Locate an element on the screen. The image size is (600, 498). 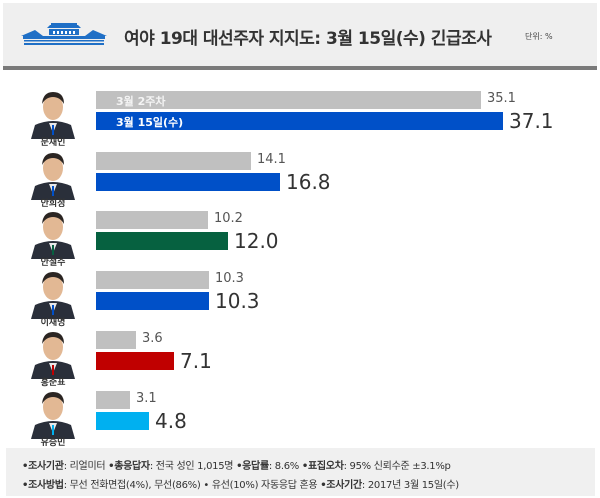
blue-house-building-icon is located at coordinates (64, 34).